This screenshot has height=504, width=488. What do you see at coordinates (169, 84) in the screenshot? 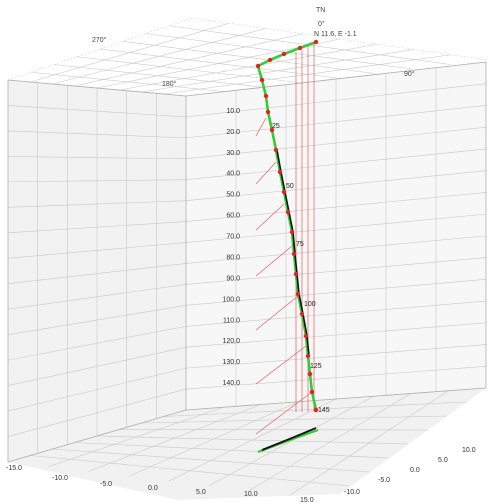
I see `direction-180-label: 180°` at bounding box center [169, 84].